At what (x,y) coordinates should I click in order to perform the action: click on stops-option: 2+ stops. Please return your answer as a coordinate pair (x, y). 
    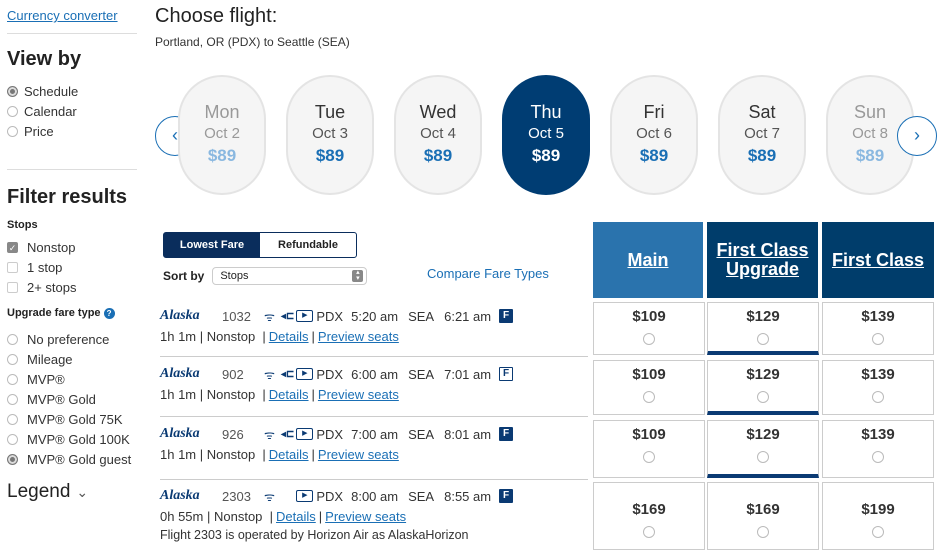
    Looking at the image, I should click on (72, 287).